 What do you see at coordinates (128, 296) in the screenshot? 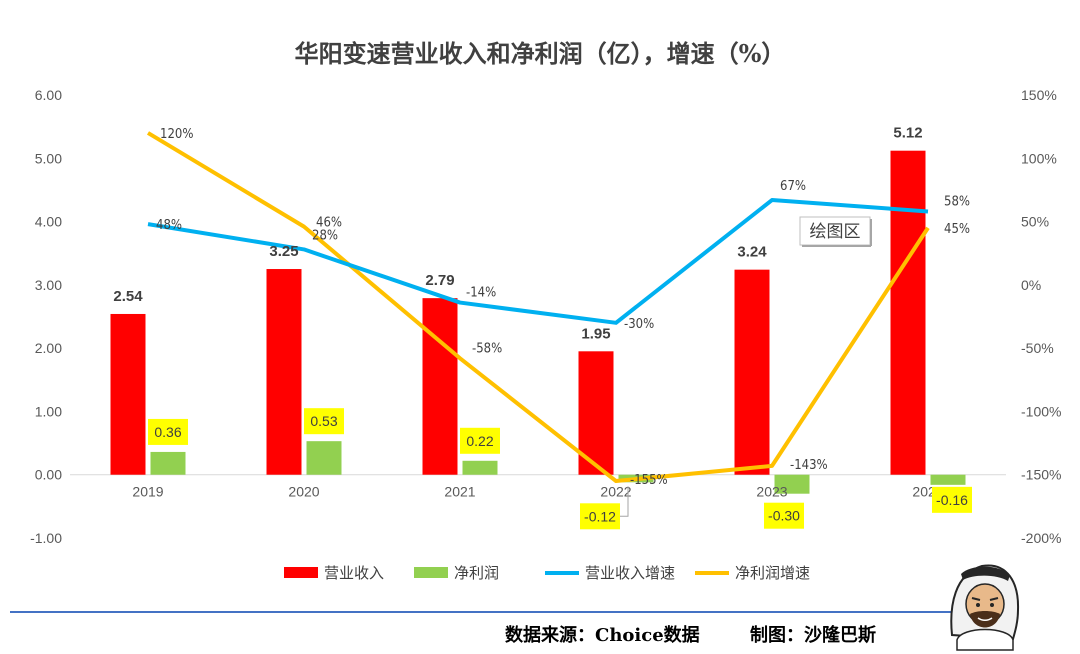
I see `revenue-value-label: 2.54` at bounding box center [128, 296].